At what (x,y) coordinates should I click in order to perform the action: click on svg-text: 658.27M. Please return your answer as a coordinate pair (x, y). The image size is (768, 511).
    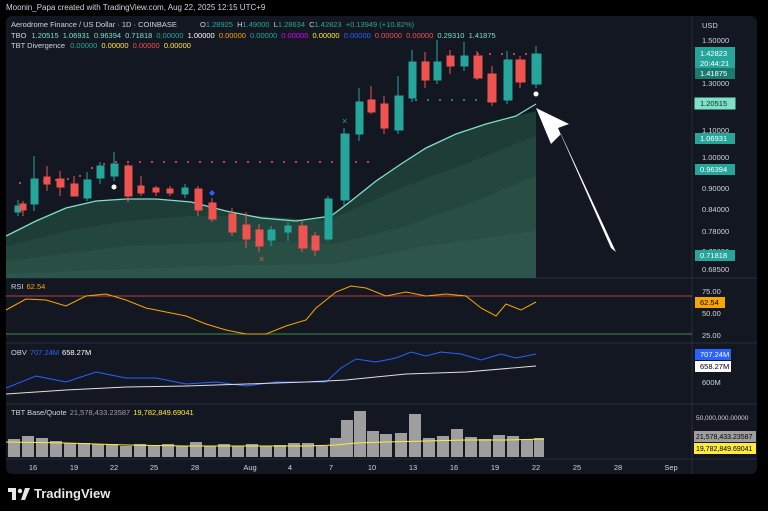
    Looking at the image, I should click on (714, 366).